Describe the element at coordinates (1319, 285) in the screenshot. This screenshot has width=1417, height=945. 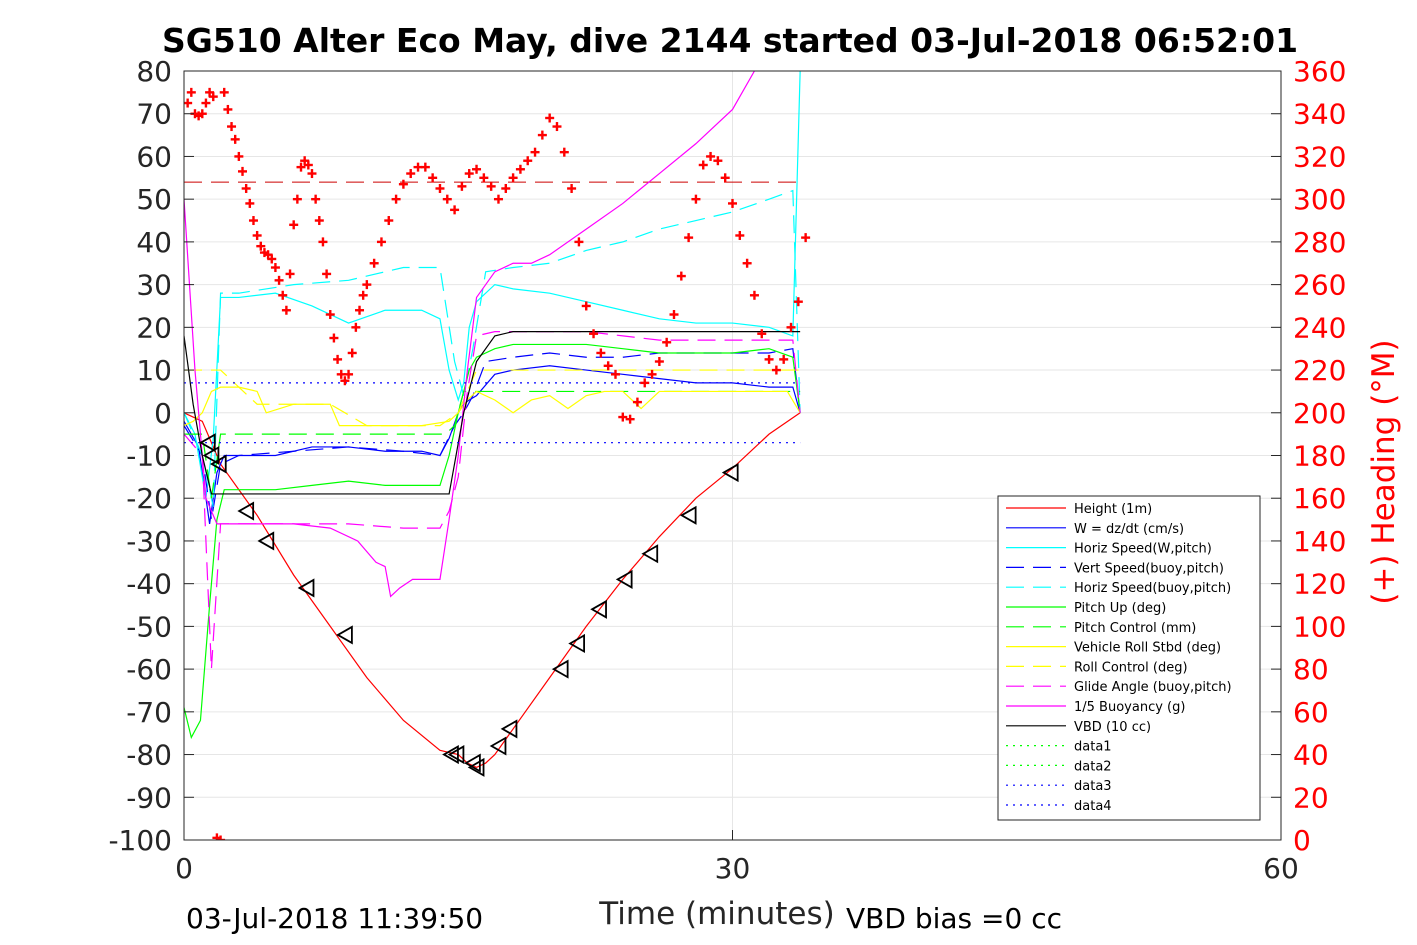
I see `y2-tick-label: 260` at that location.